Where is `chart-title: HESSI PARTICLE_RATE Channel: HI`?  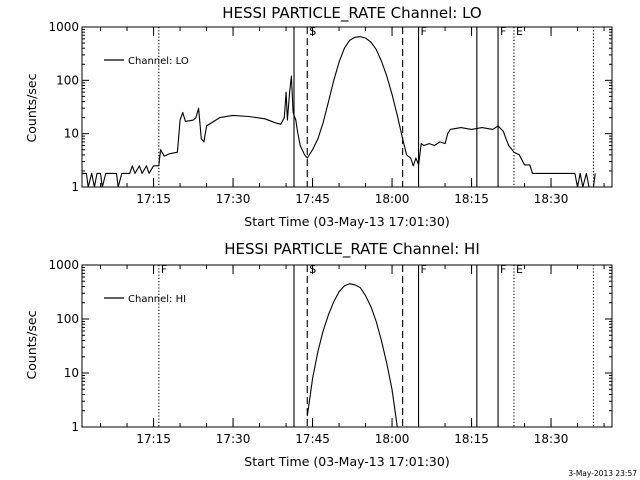
chart-title: HESSI PARTICLE_RATE Channel: HI is located at coordinates (352, 249).